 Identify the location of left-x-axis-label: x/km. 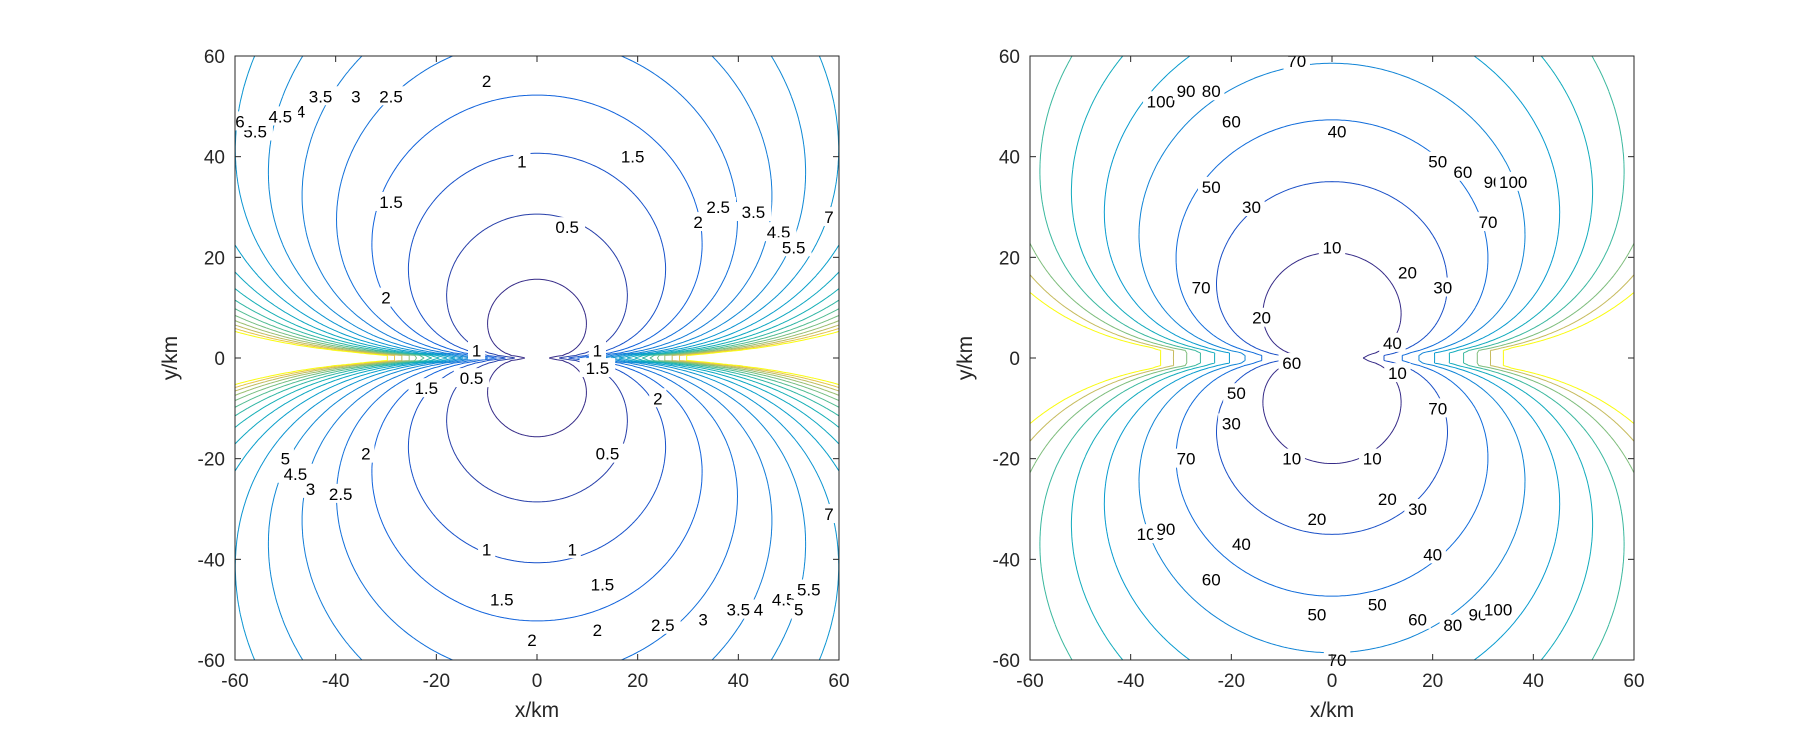
(537, 710).